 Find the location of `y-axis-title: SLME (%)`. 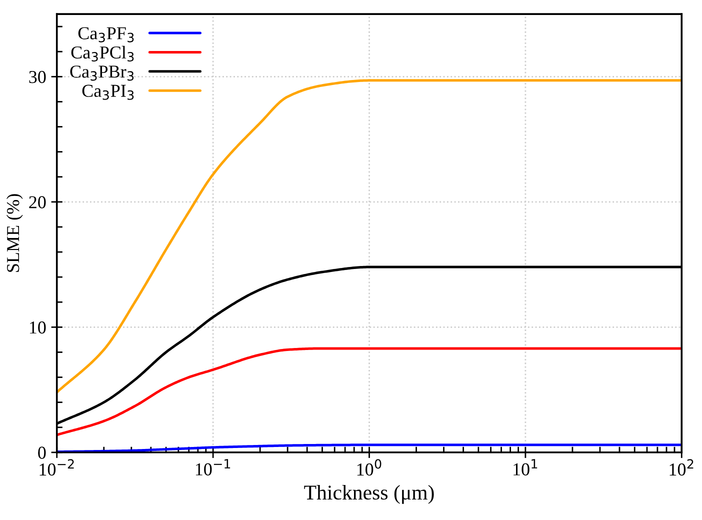

y-axis-title: SLME (%) is located at coordinates (14, 233).